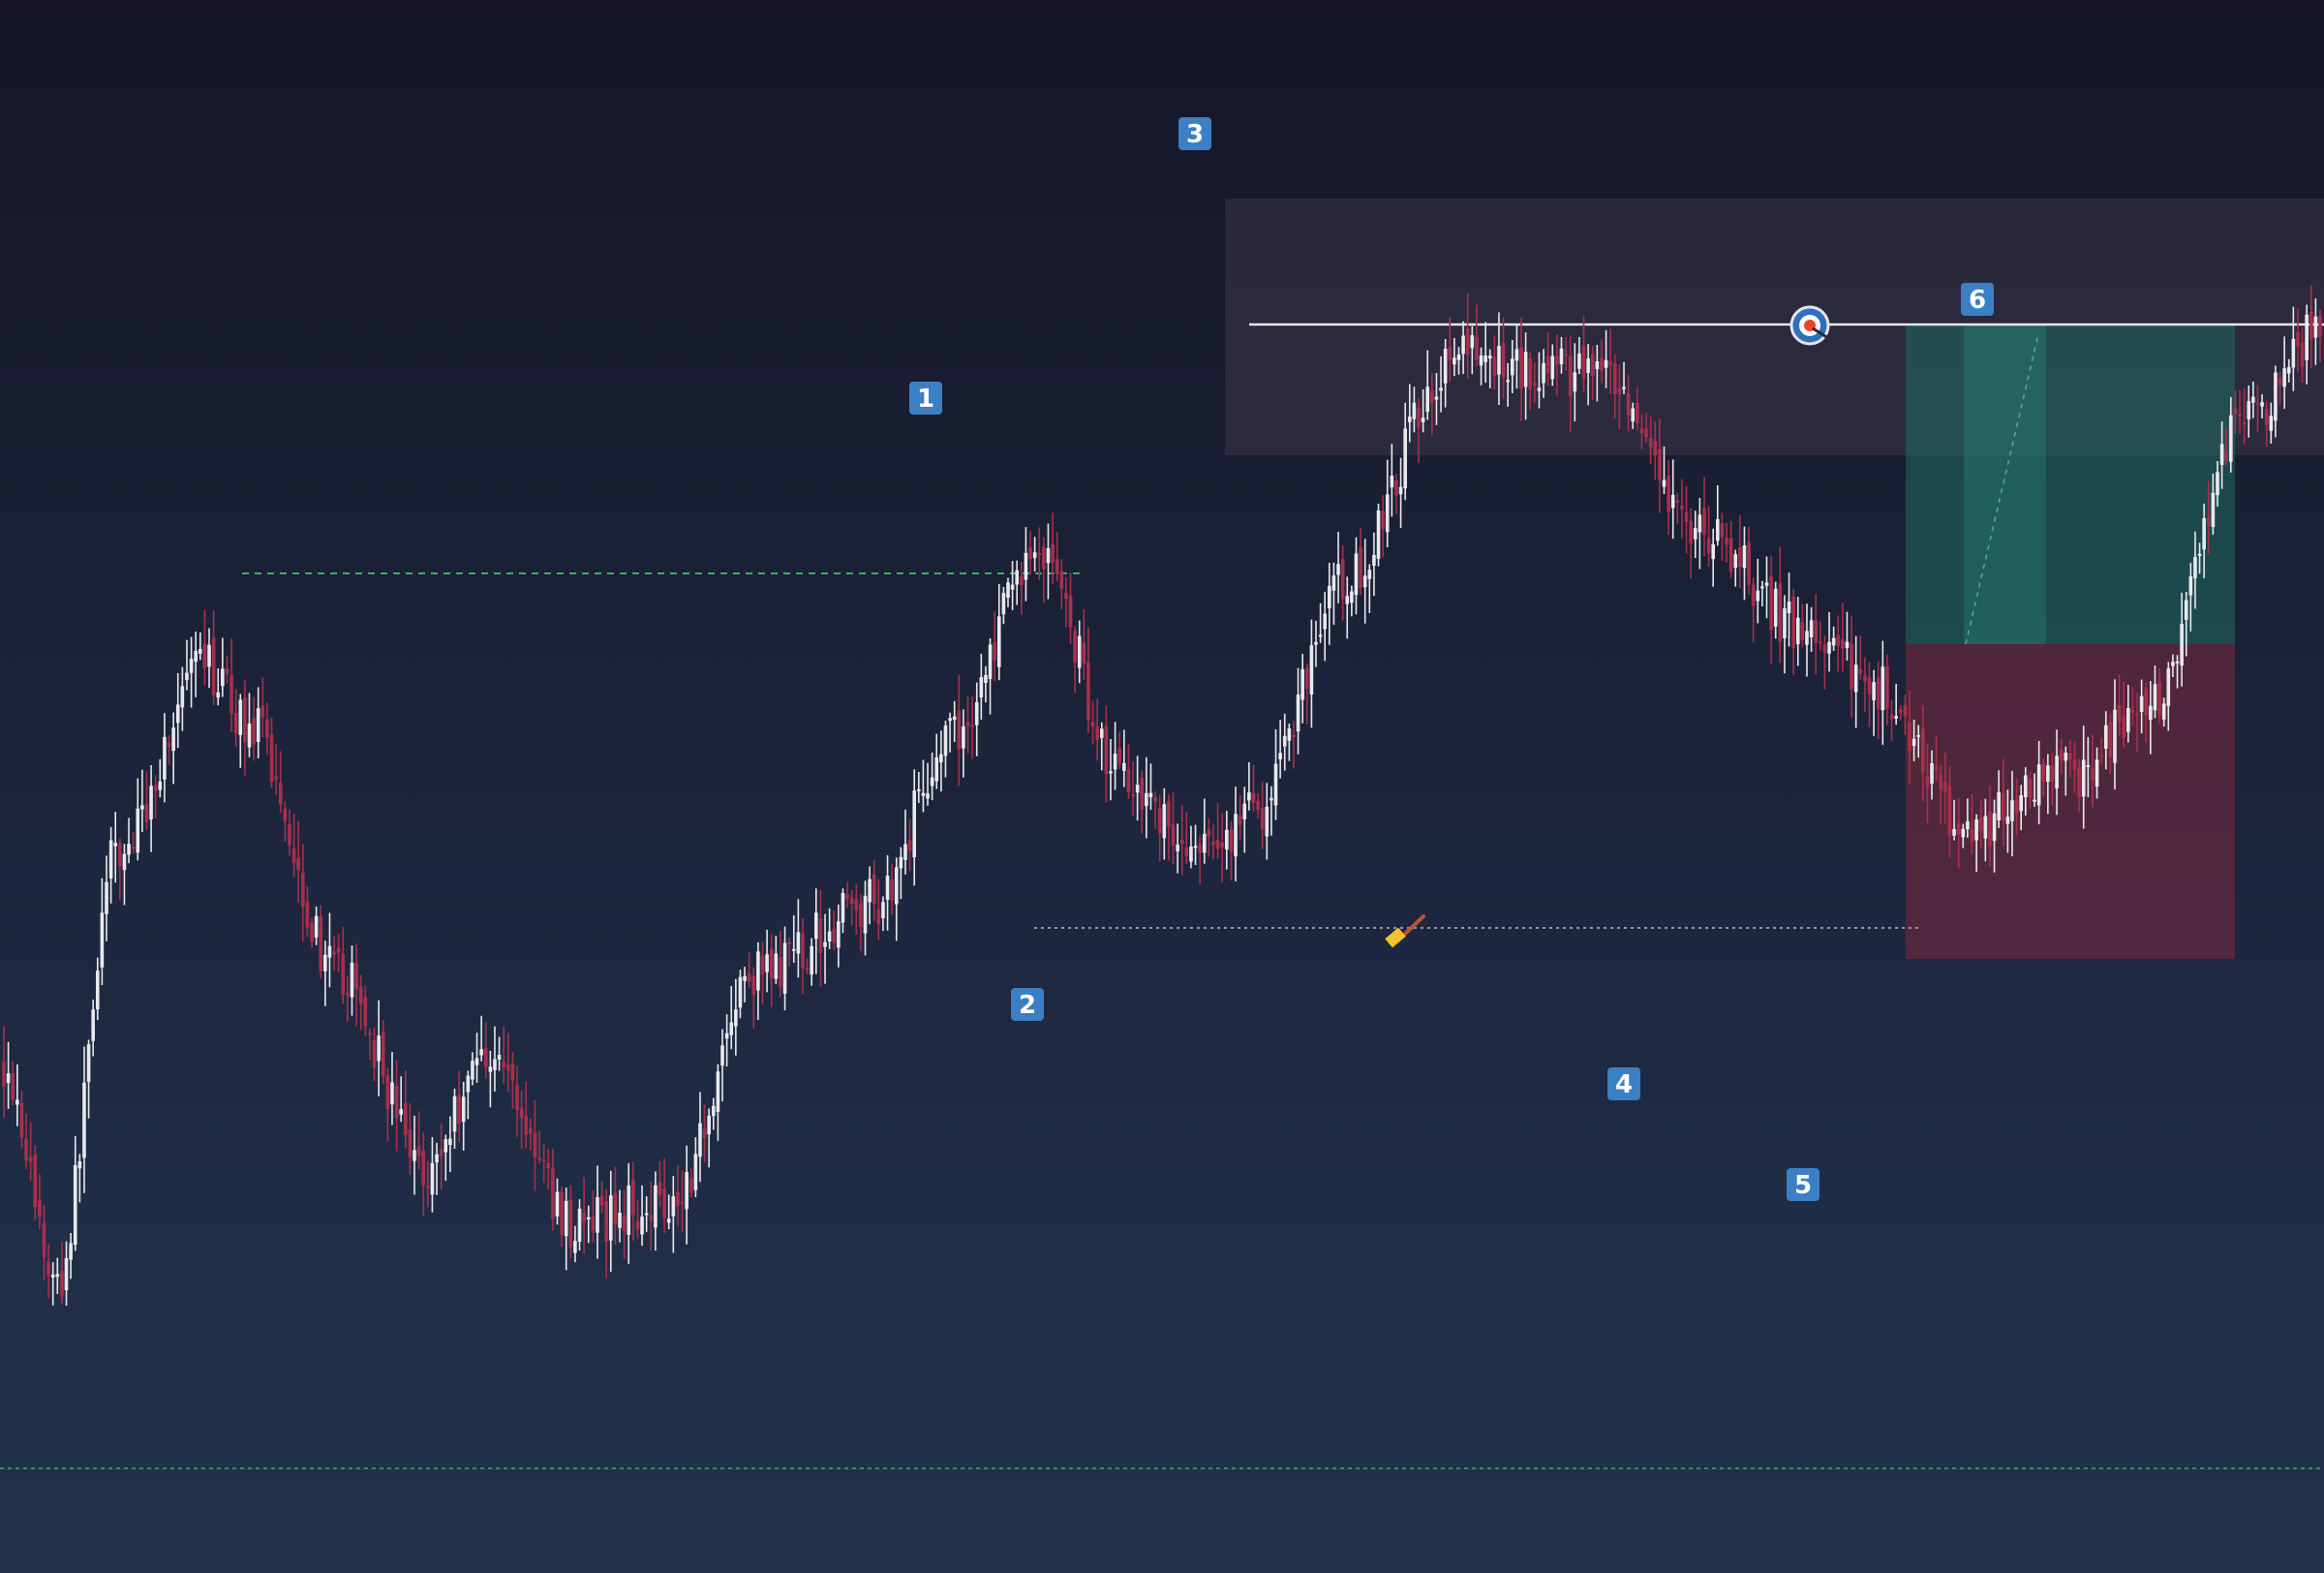 The height and width of the screenshot is (1573, 2324). Describe the element at coordinates (1821, 333) in the screenshot. I see `target-icon-arrow` at that location.